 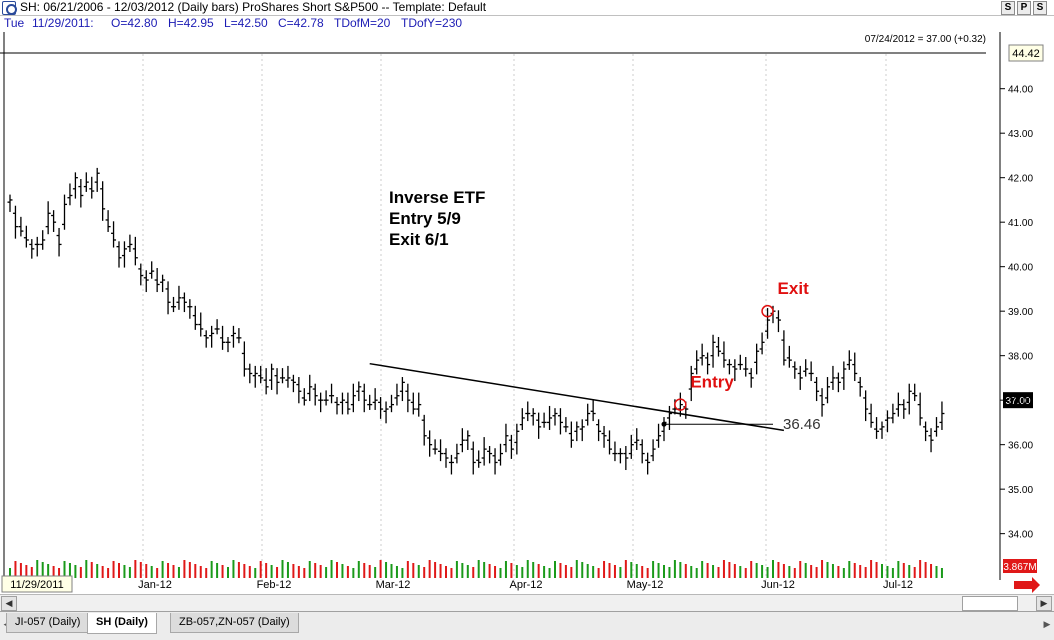 What do you see at coordinates (1047, 624) in the screenshot?
I see `tab-next-icon: ▶` at bounding box center [1047, 624].